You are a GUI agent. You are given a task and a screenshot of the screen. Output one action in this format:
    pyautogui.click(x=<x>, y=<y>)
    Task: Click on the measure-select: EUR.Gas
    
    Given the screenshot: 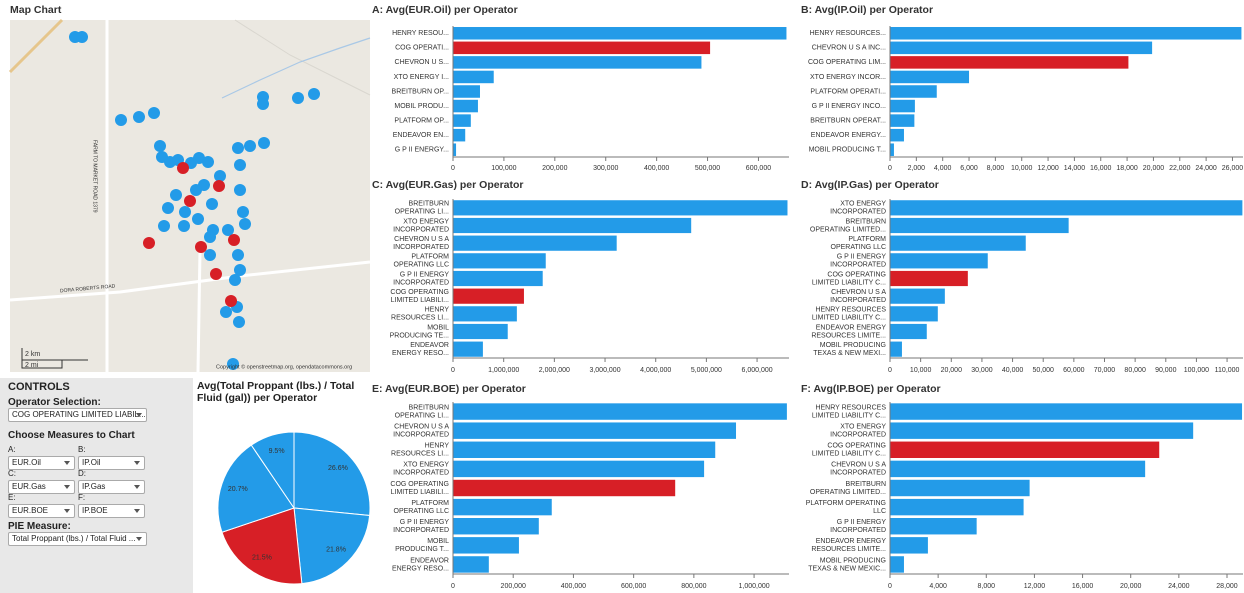 What is the action you would take?
    pyautogui.click(x=41, y=487)
    